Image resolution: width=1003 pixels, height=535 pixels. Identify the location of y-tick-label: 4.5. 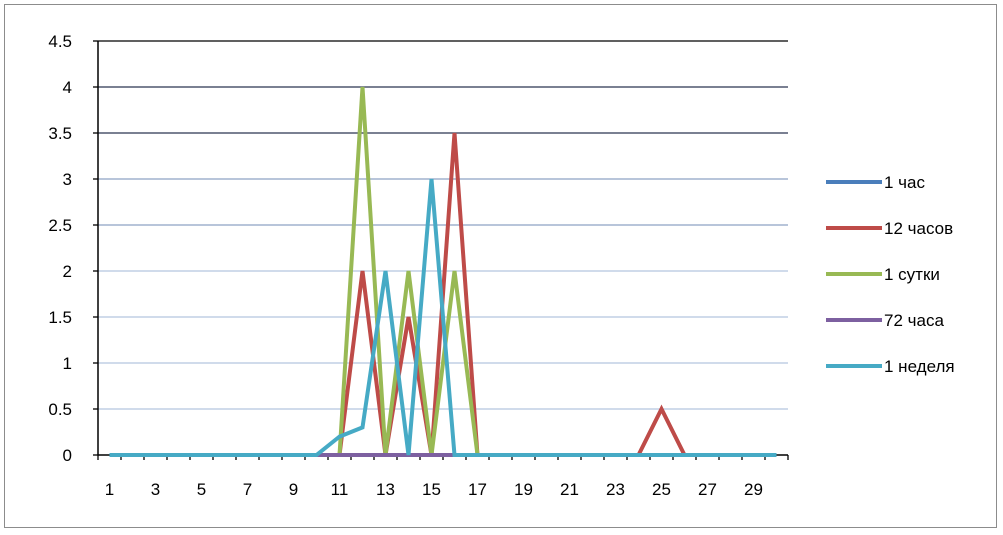
(60, 41).